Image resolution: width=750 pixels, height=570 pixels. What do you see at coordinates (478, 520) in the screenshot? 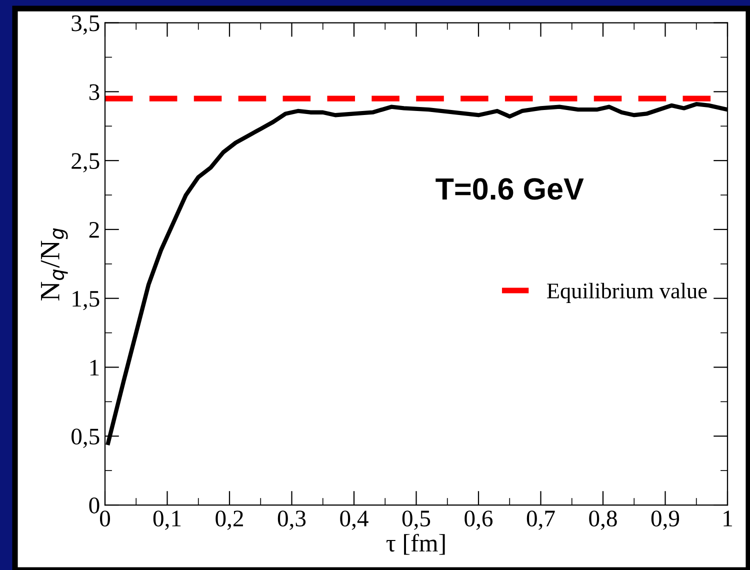
I see `x-tick-label: 0,6` at bounding box center [478, 520].